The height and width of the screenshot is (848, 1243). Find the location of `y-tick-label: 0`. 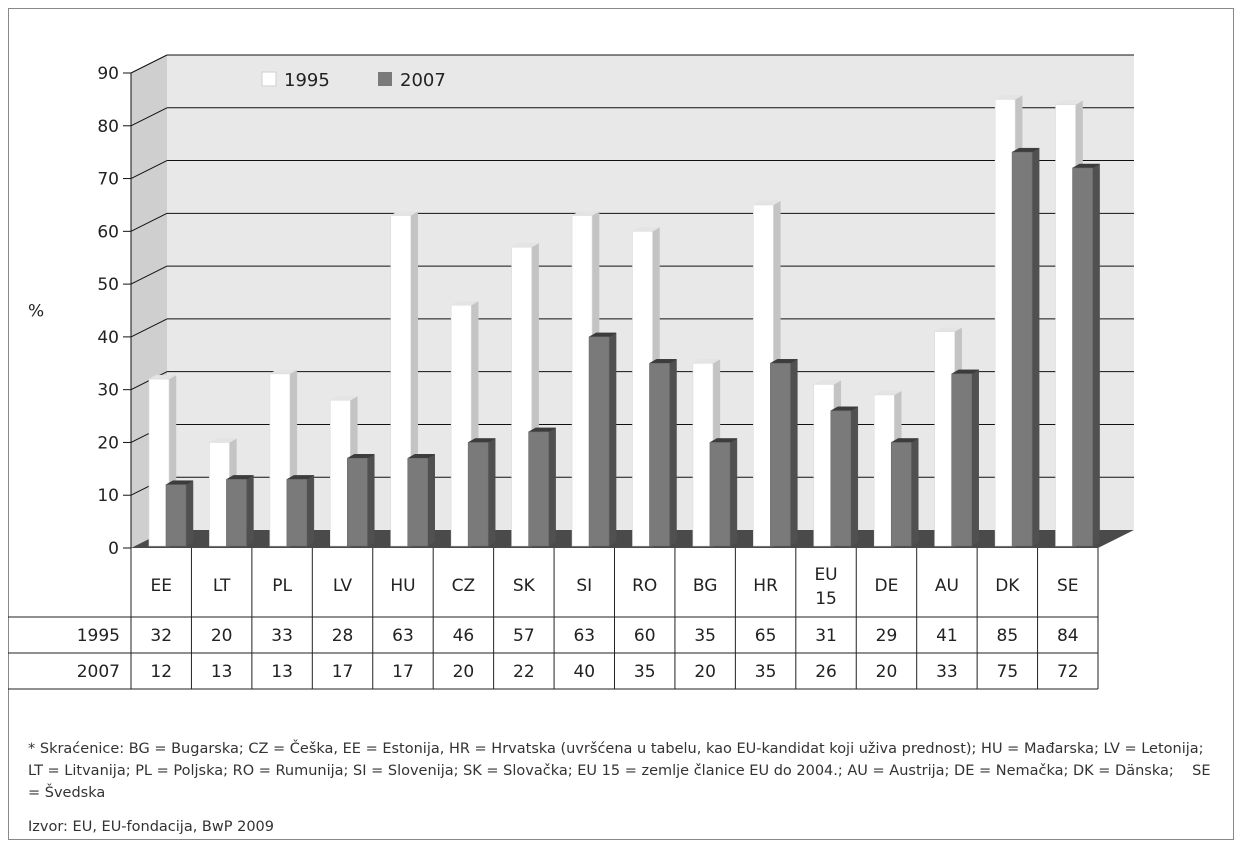

y-tick-label: 0 is located at coordinates (113, 549).